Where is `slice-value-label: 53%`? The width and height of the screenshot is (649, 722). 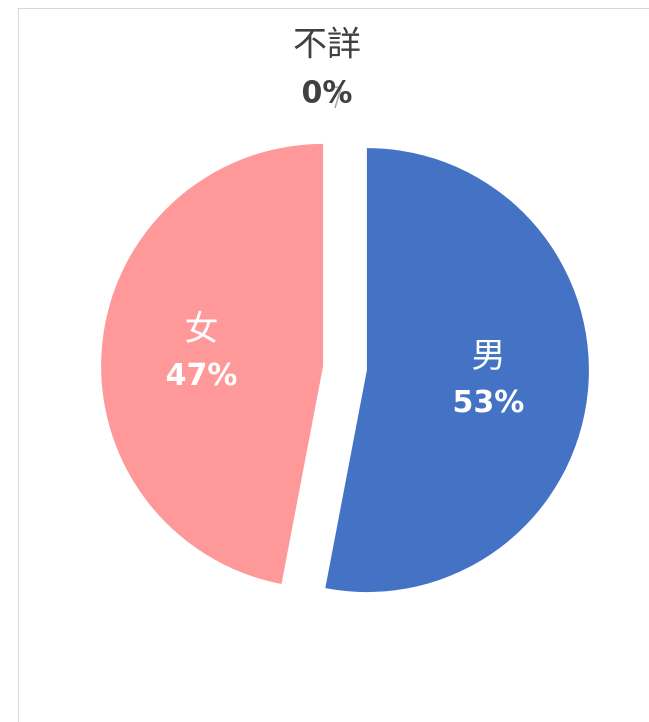
slice-value-label: 53% is located at coordinates (489, 402).